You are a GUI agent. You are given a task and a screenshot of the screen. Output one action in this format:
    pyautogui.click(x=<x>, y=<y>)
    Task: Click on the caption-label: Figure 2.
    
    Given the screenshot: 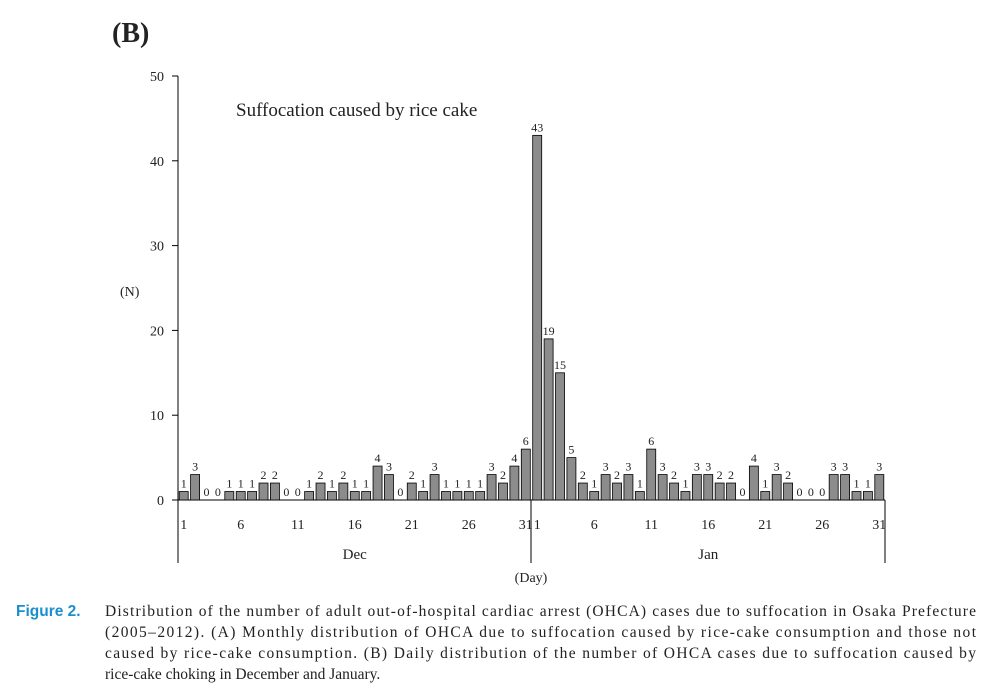 What is the action you would take?
    pyautogui.click(x=48, y=611)
    